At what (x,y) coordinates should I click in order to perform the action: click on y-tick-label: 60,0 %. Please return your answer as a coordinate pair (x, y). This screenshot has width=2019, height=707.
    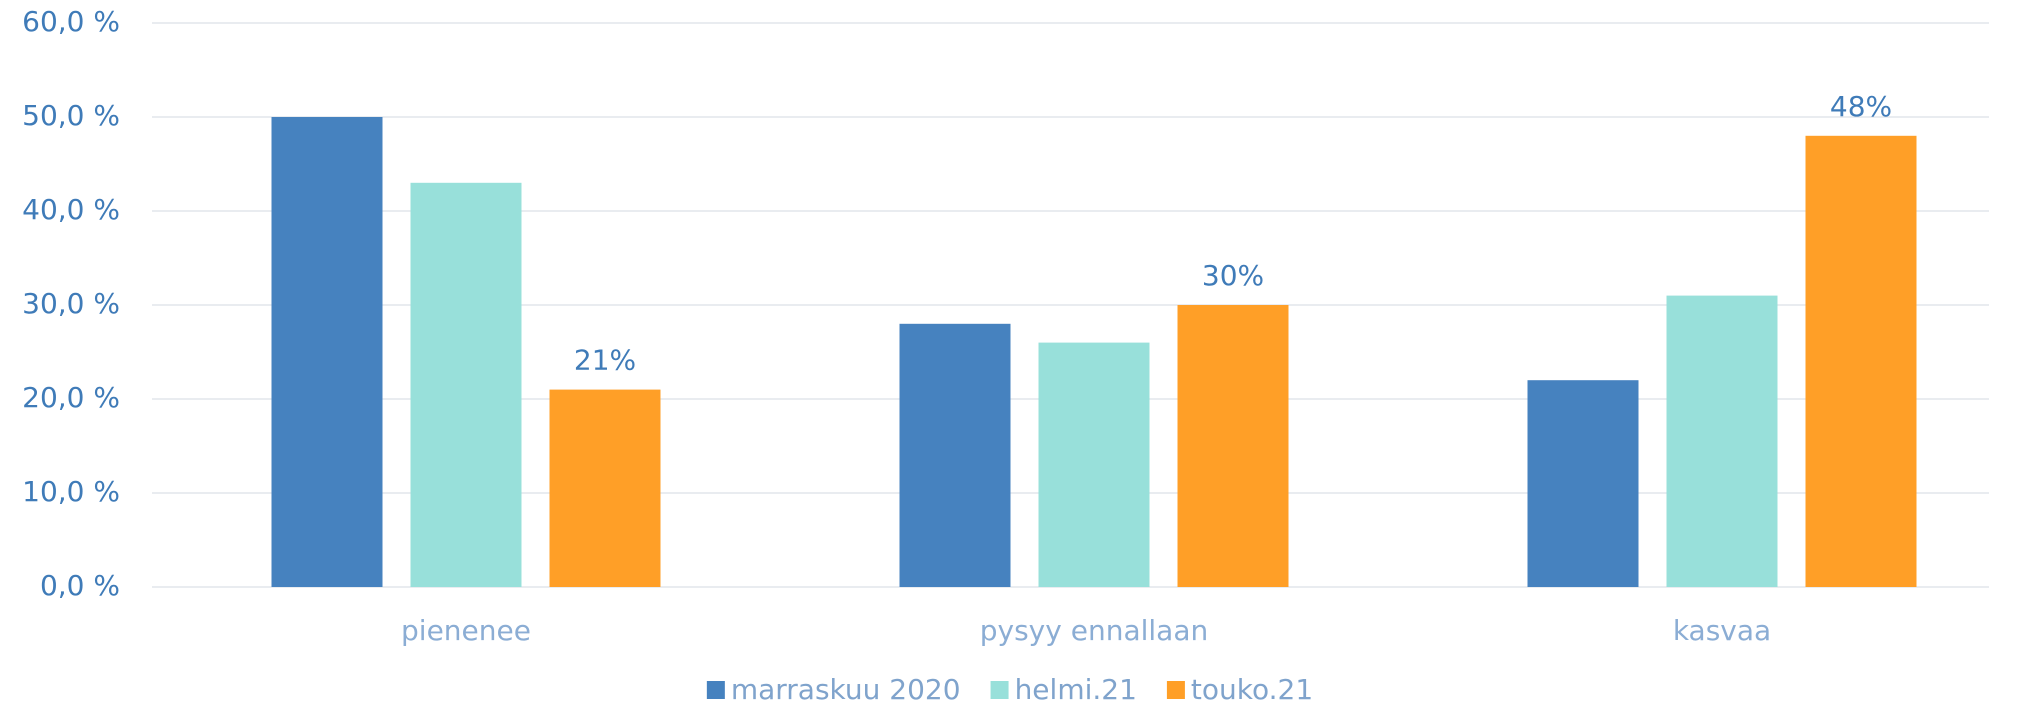
    Looking at the image, I should click on (71, 21).